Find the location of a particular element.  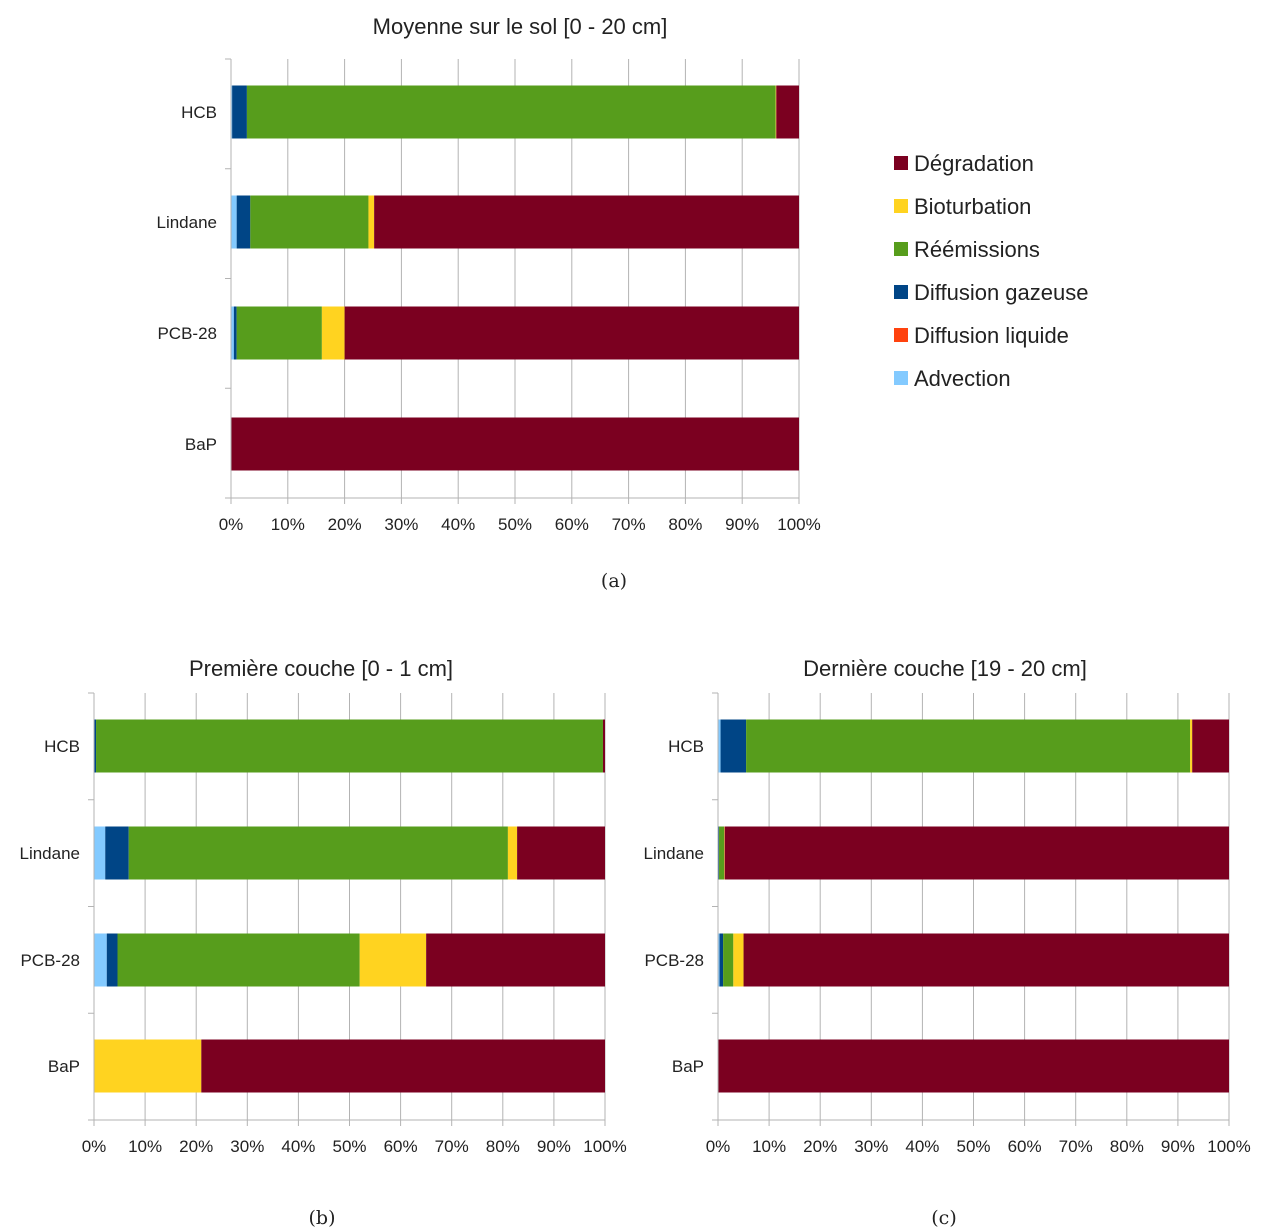

chart-c-bar-pcb-28-reemissions is located at coordinates (728, 960).